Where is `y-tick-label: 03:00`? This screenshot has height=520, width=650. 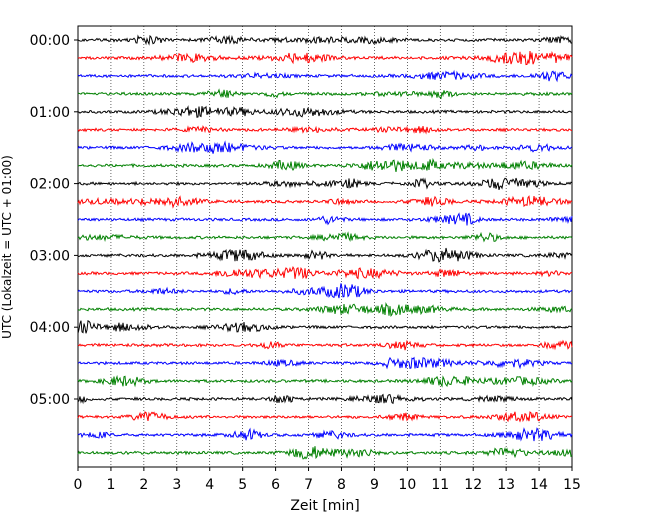 y-tick-label: 03:00 is located at coordinates (50, 256).